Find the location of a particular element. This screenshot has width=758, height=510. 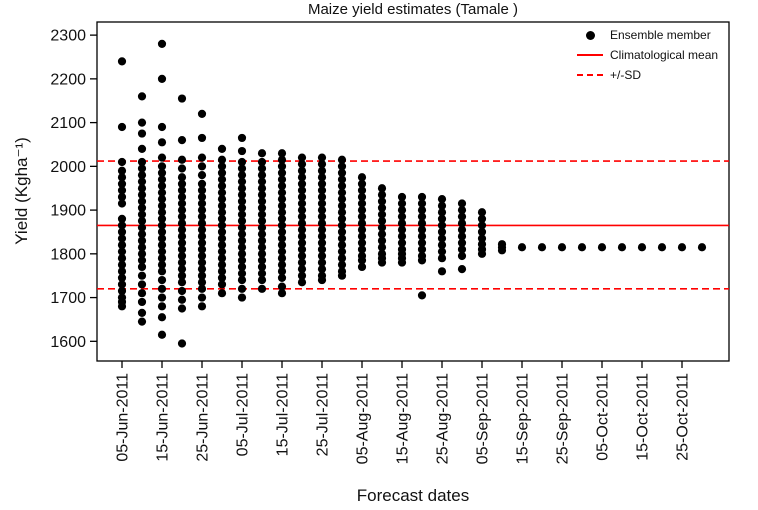

x-tick-label: 15-Sep-2011 is located at coordinates (523, 418).